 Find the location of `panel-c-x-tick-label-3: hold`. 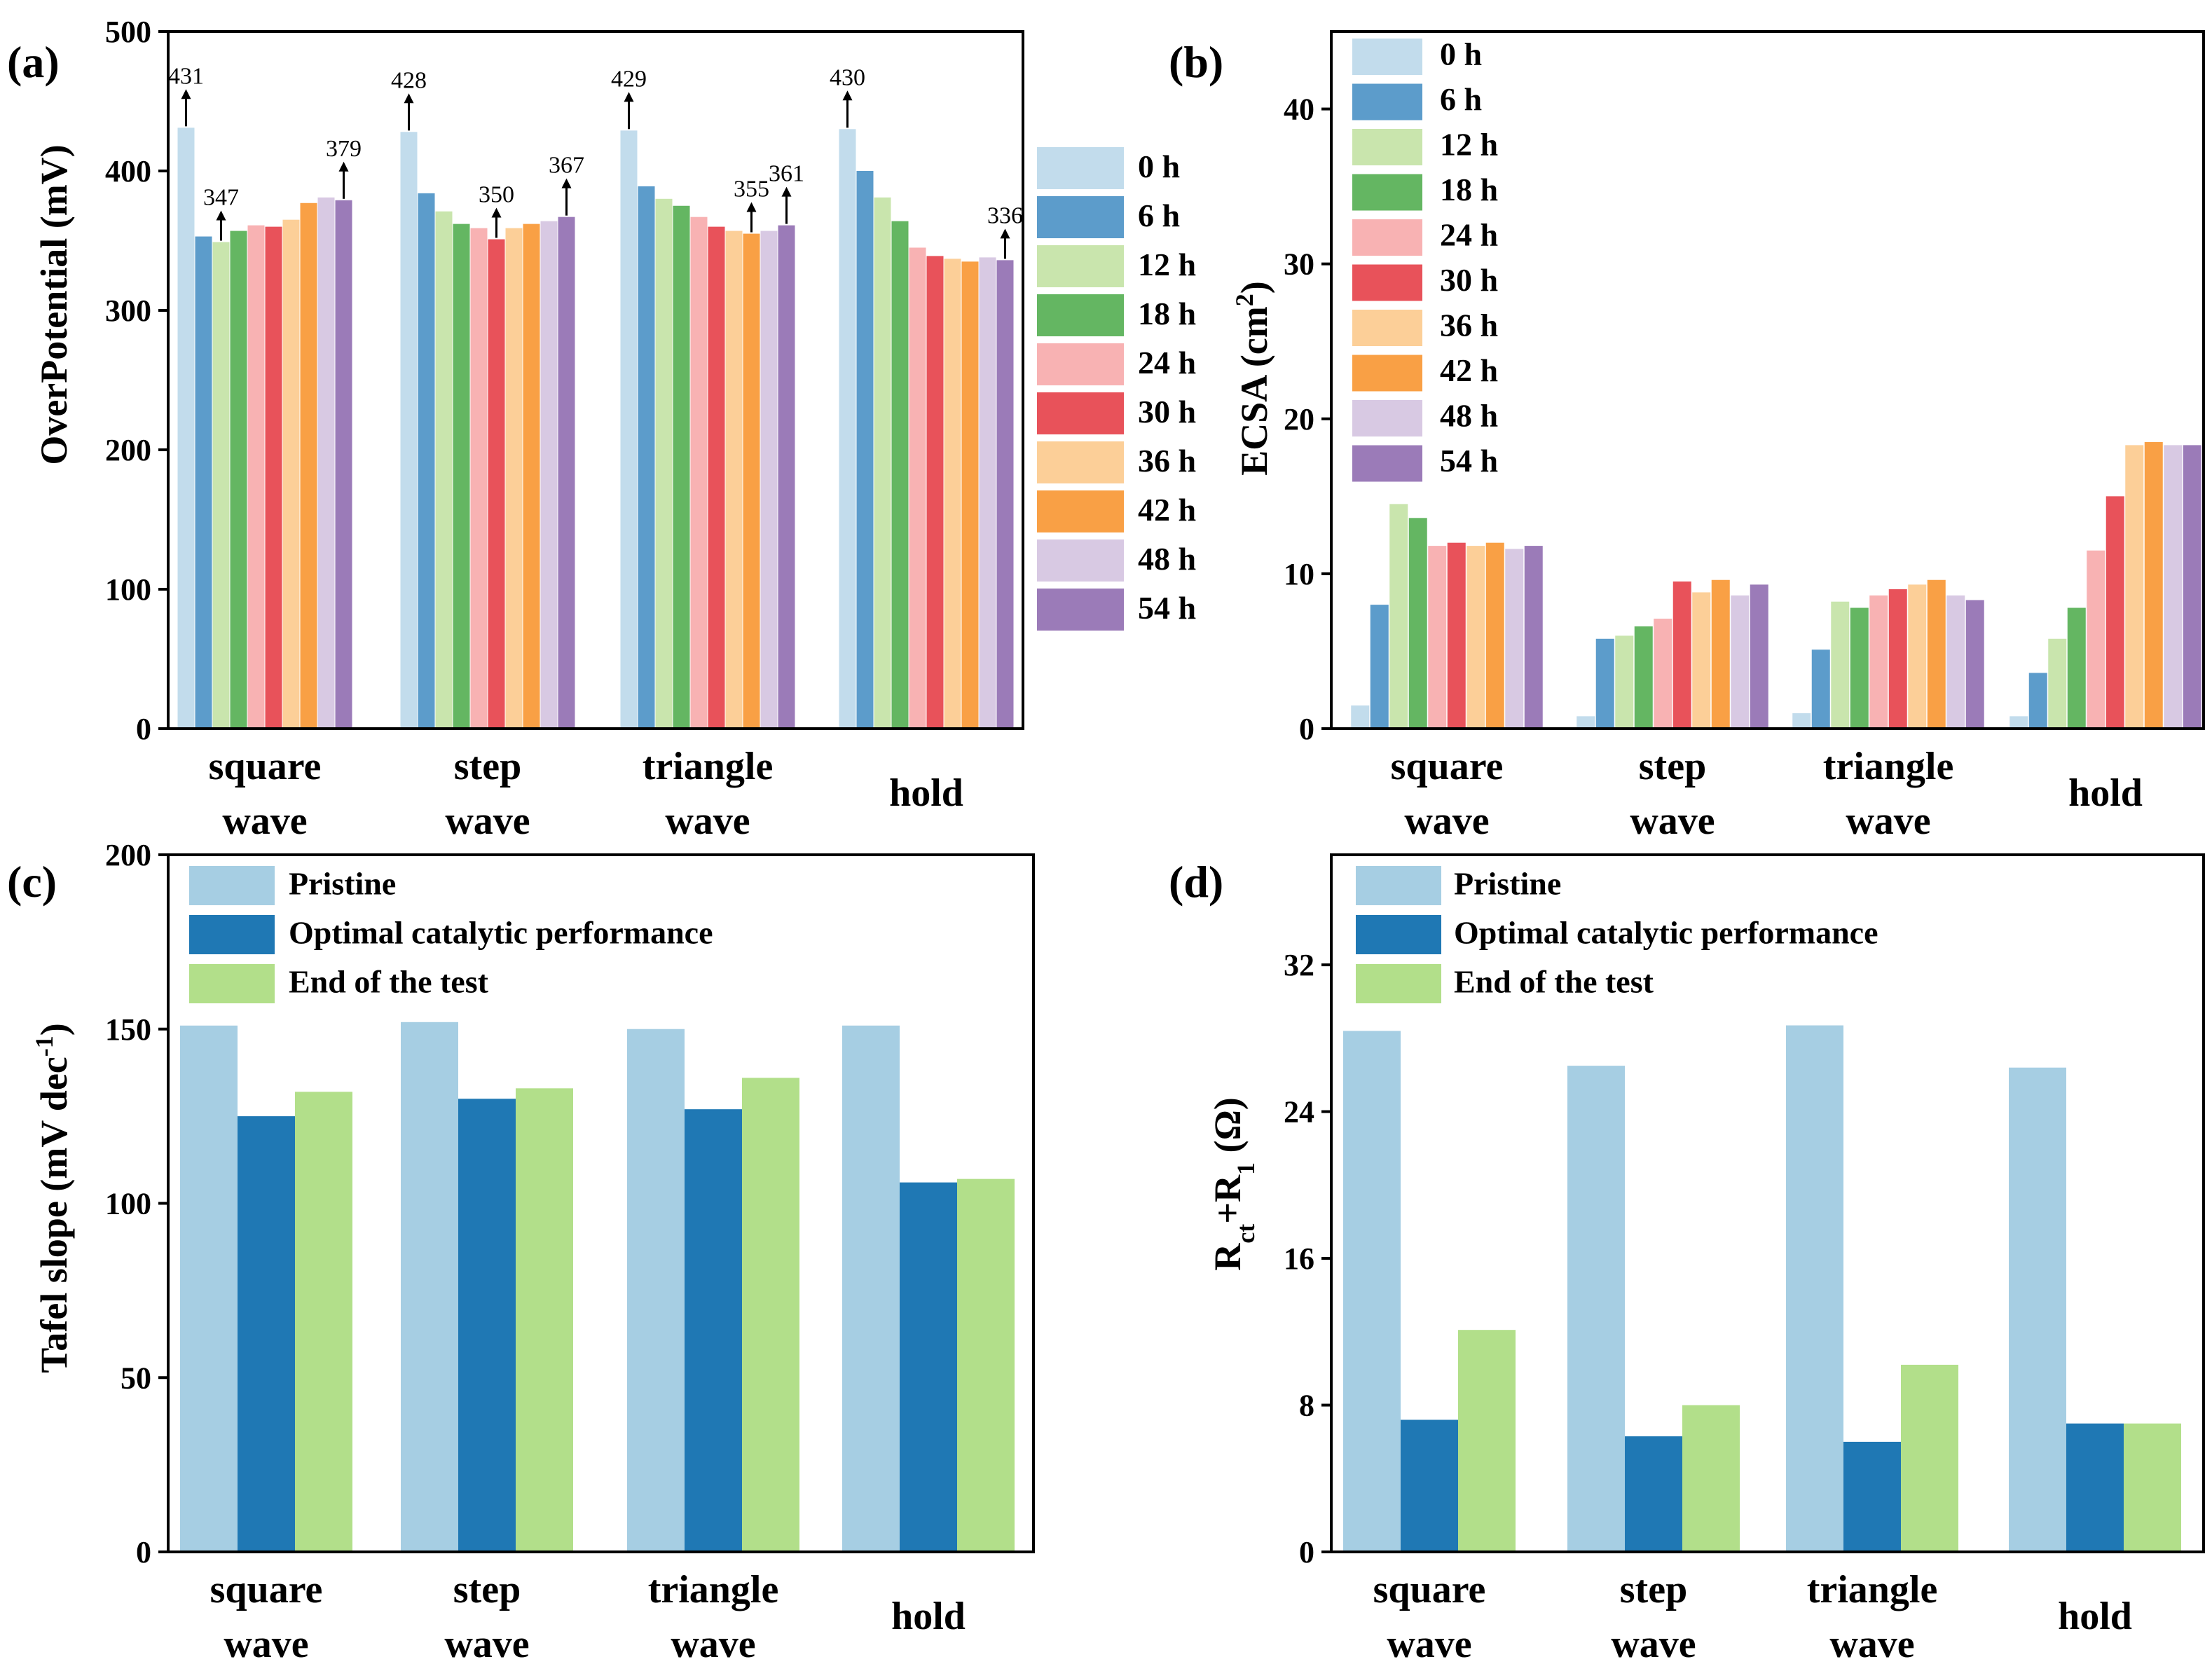

panel-c-x-tick-label-3: hold is located at coordinates (929, 1616).